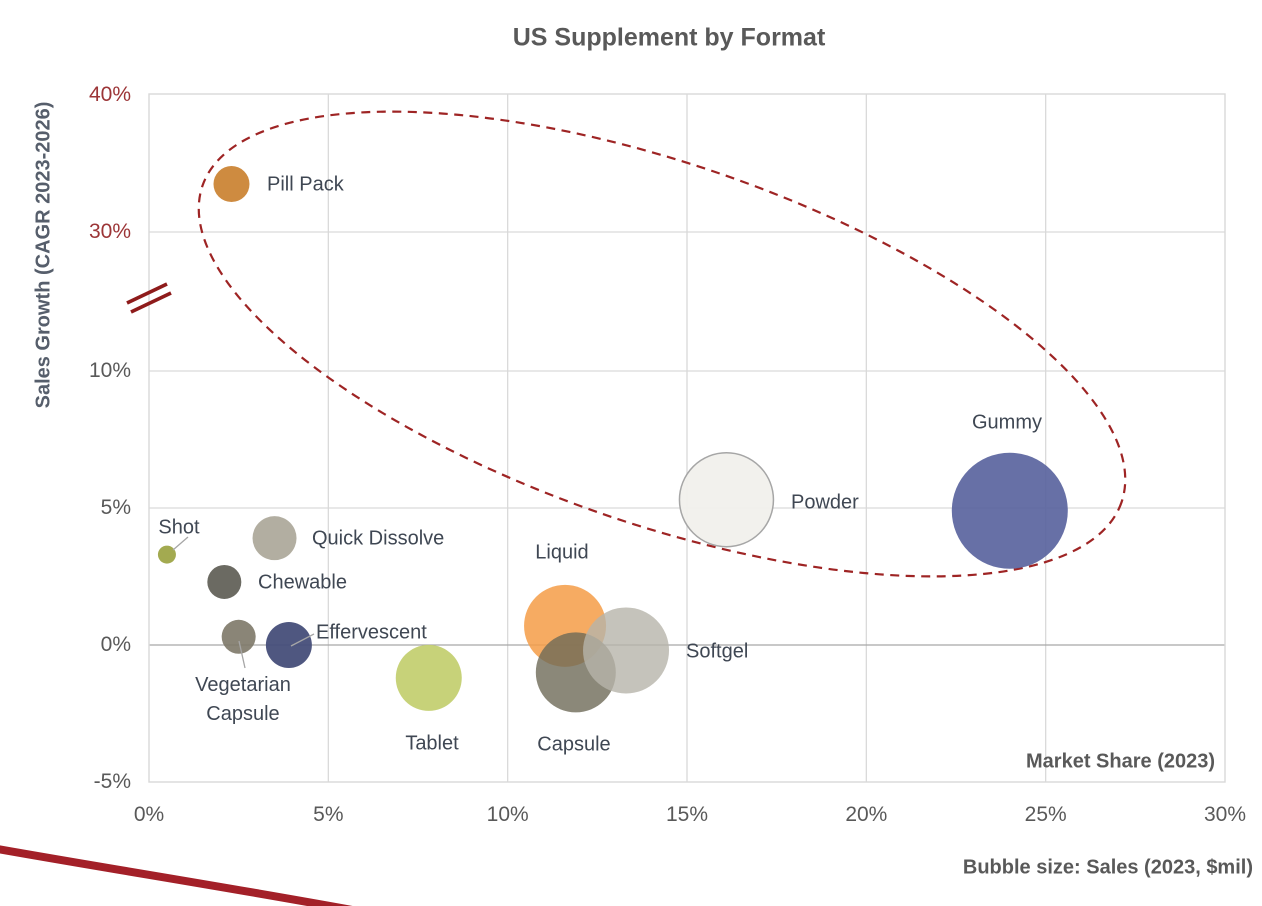 The image size is (1262, 906). Describe the element at coordinates (112, 781) in the screenshot. I see `y-tick--5-: -5%` at that location.